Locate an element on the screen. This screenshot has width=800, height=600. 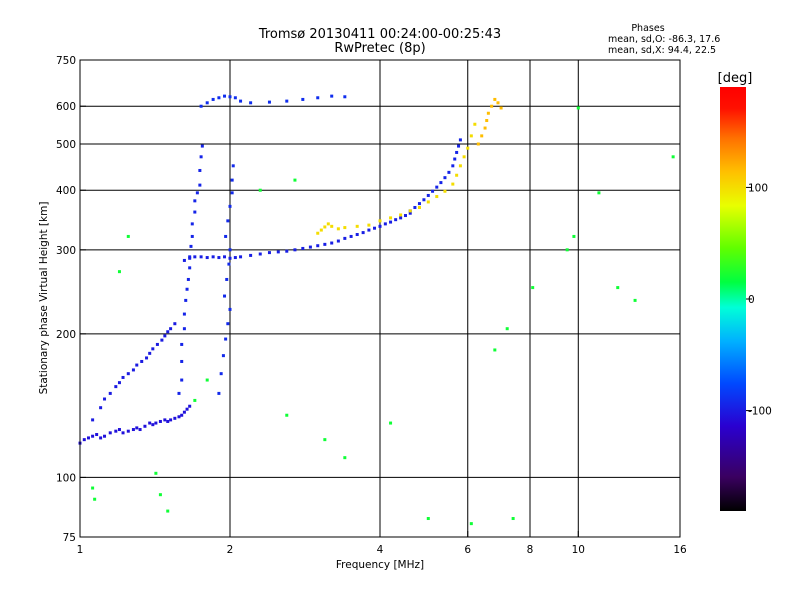
x-tick-label: 6 is located at coordinates (467, 550).